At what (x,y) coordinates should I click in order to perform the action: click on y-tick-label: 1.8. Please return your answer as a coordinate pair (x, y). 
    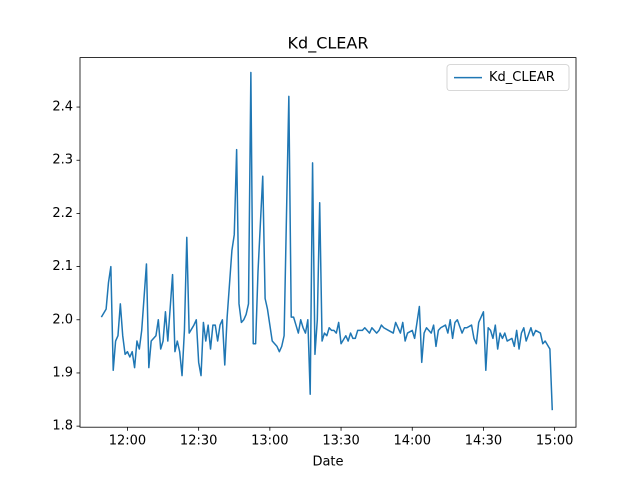
    Looking at the image, I should click on (62, 426).